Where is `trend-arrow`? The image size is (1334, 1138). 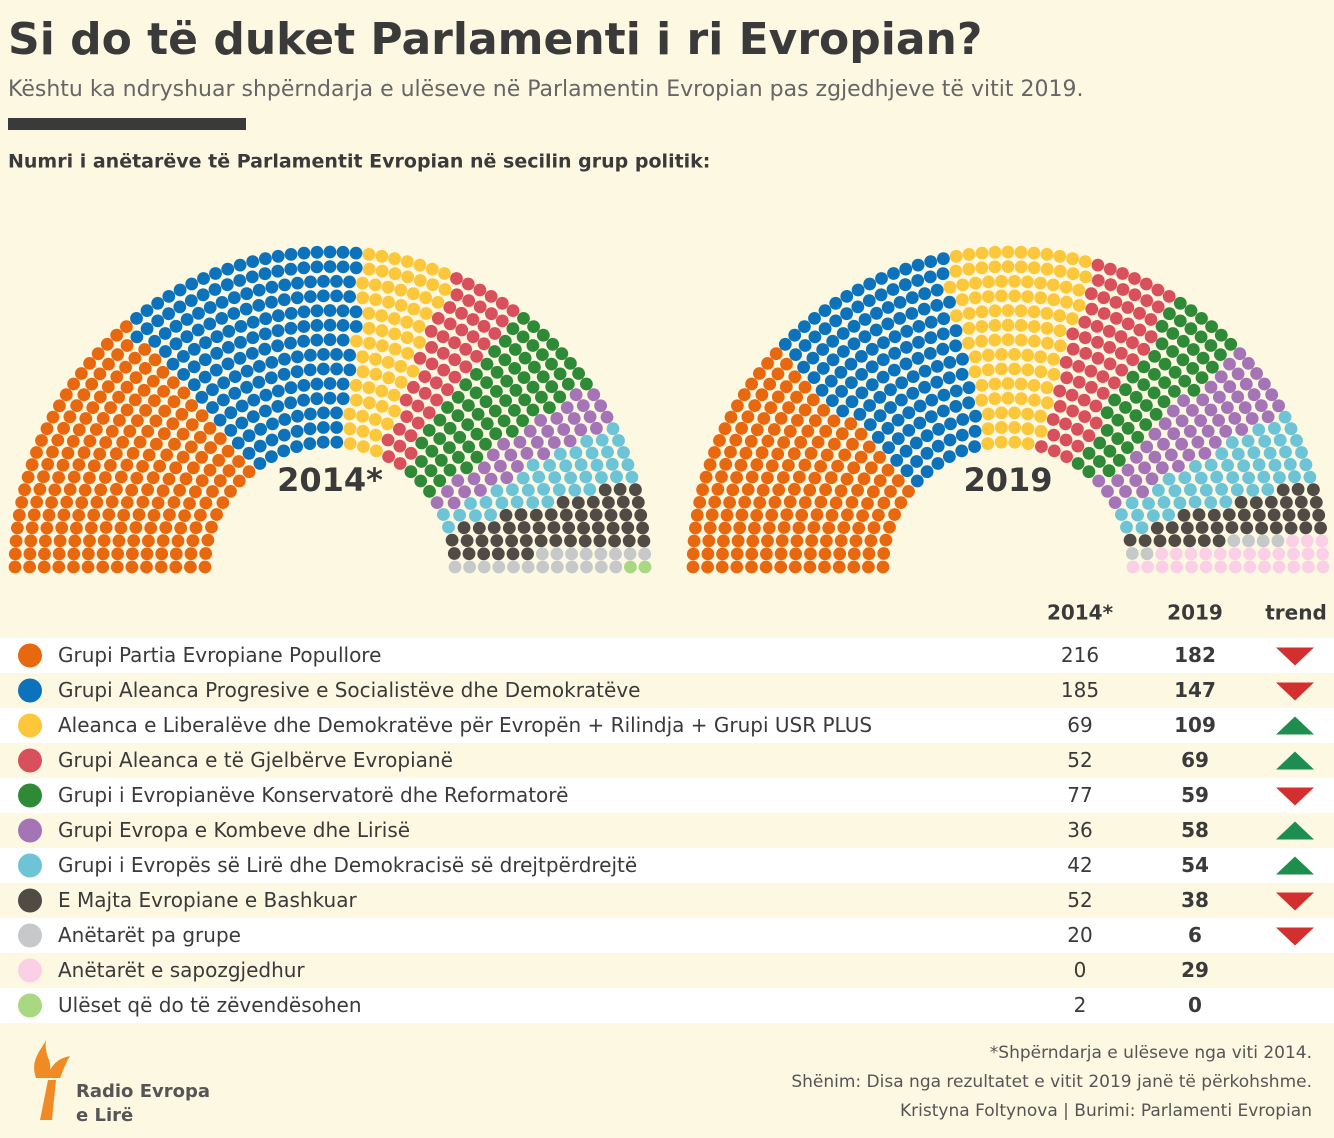
trend-arrow is located at coordinates (1295, 830).